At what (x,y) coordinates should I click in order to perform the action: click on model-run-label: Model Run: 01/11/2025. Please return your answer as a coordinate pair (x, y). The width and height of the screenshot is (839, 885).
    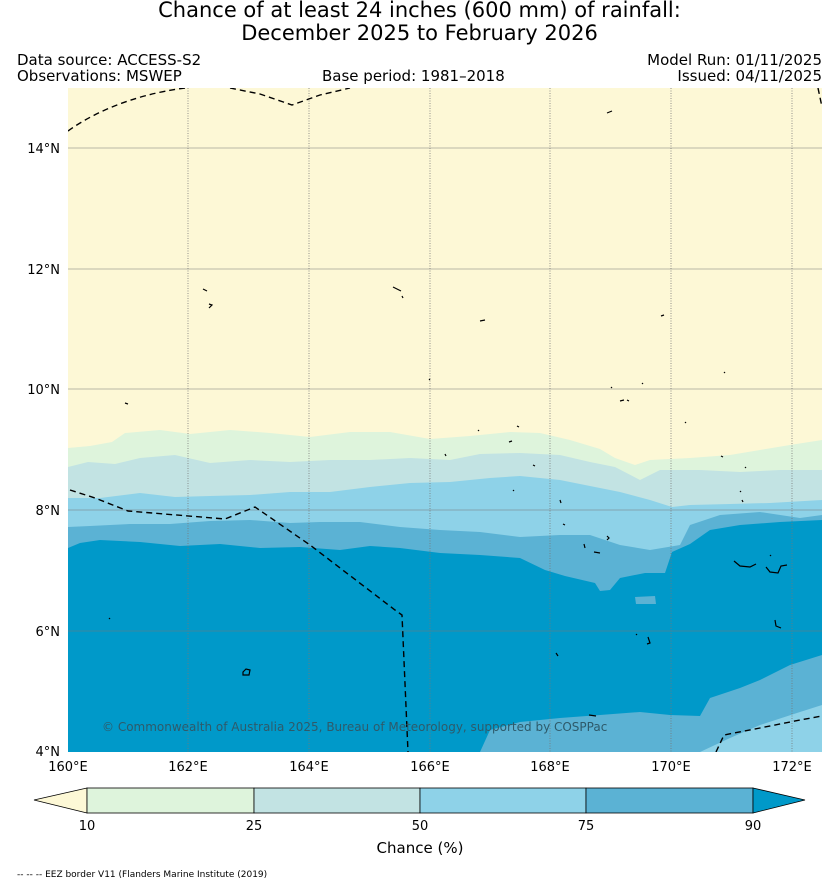
    Looking at the image, I should click on (734, 60).